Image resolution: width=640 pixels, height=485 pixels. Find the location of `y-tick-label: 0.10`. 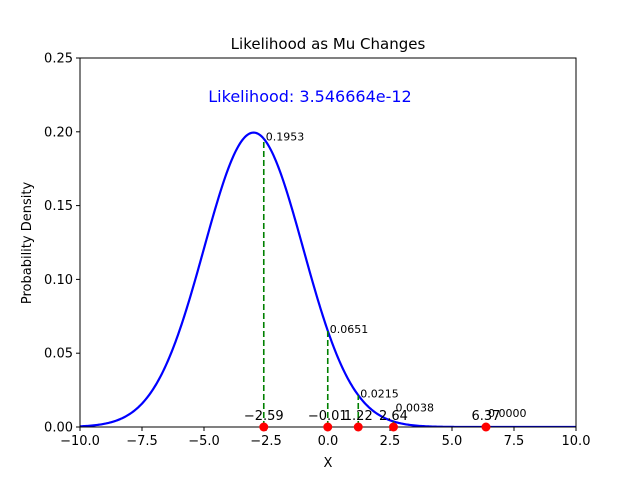

y-tick-label: 0.10 is located at coordinates (58, 280).